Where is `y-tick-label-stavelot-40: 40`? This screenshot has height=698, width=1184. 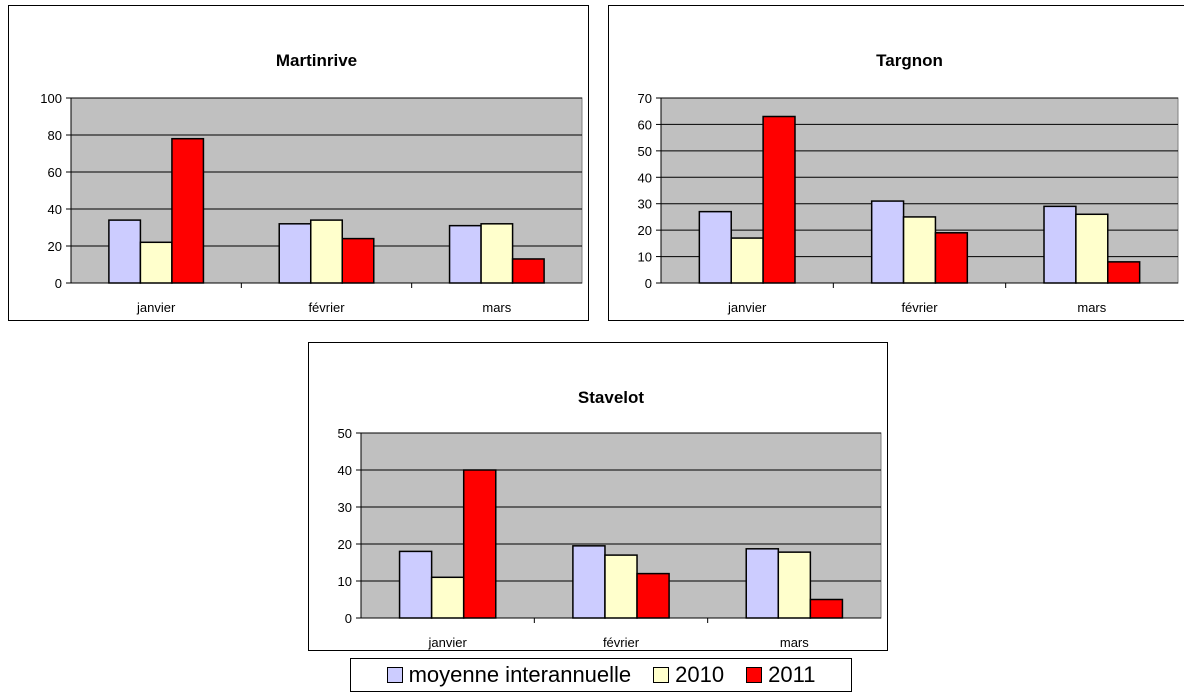 y-tick-label-stavelot-40: 40 is located at coordinates (345, 470).